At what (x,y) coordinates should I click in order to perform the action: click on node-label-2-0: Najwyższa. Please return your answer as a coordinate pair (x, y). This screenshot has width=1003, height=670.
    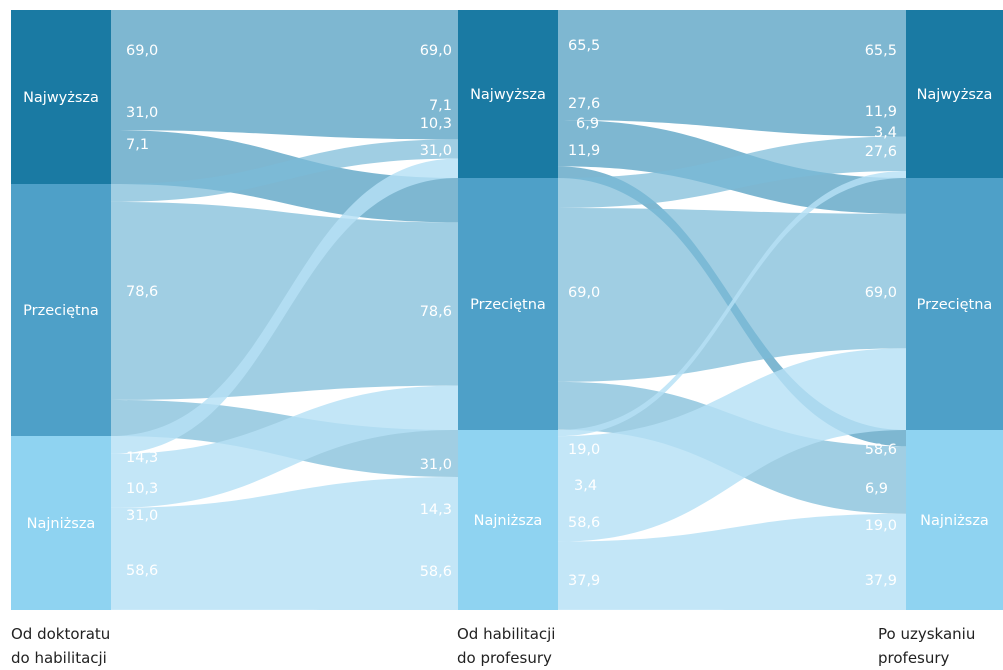
    Looking at the image, I should click on (955, 95).